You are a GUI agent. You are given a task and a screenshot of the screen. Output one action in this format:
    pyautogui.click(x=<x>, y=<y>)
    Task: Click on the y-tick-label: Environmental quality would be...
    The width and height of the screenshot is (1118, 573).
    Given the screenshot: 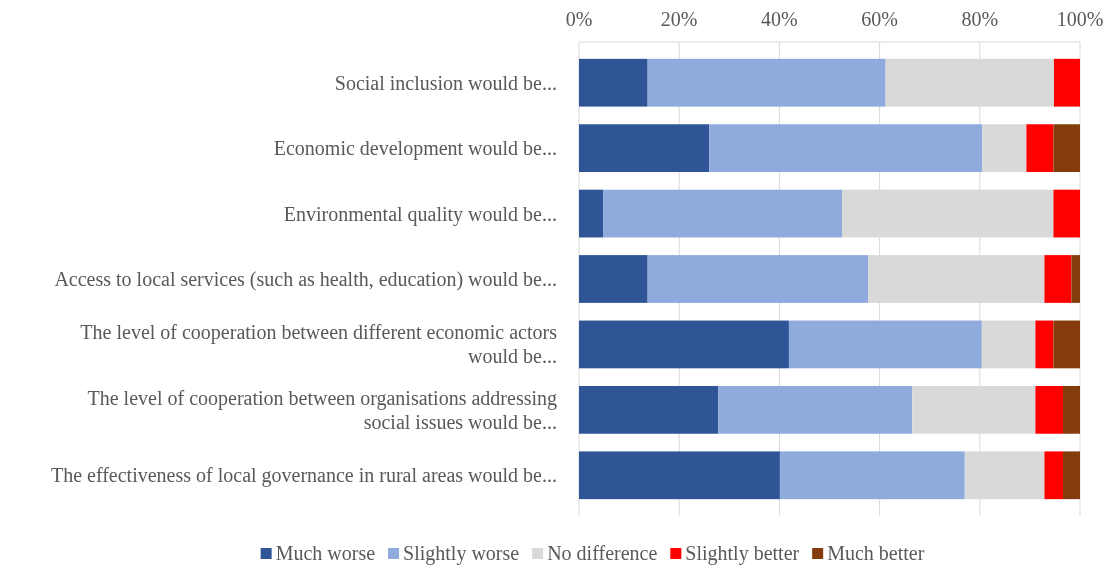 What is the action you would take?
    pyautogui.click(x=420, y=214)
    